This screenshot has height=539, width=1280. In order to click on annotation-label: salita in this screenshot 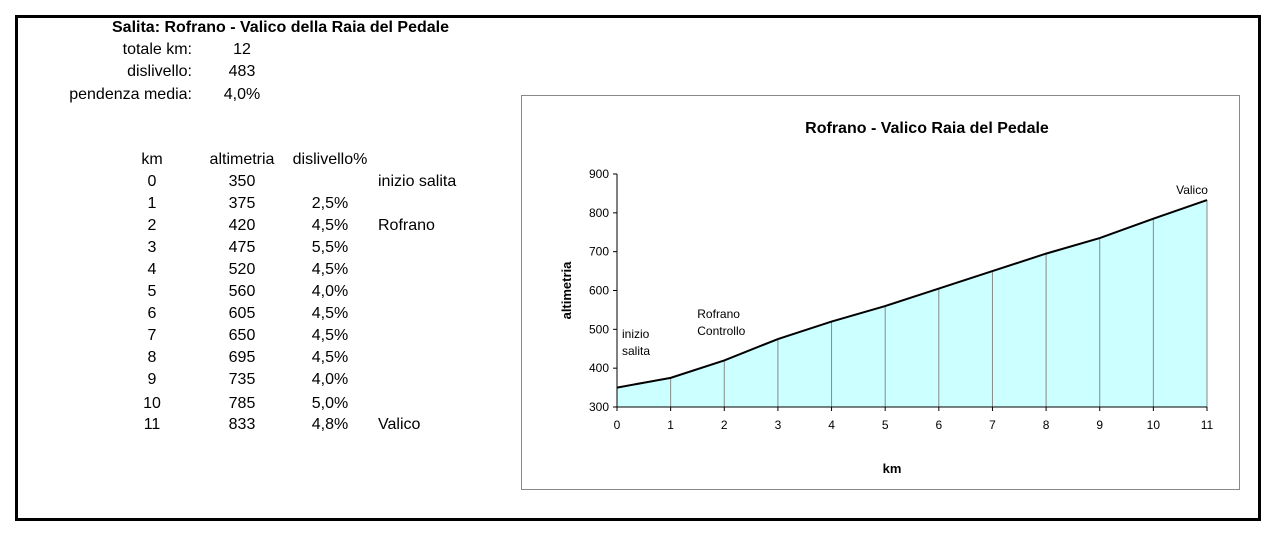, I will do `click(636, 351)`.